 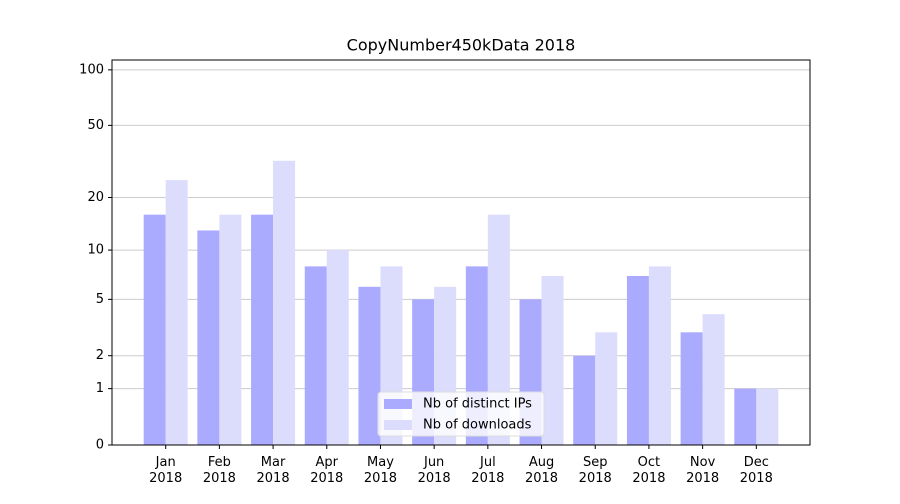 What do you see at coordinates (487, 470) in the screenshot?
I see `x-tick-label: Jul 2018` at bounding box center [487, 470].